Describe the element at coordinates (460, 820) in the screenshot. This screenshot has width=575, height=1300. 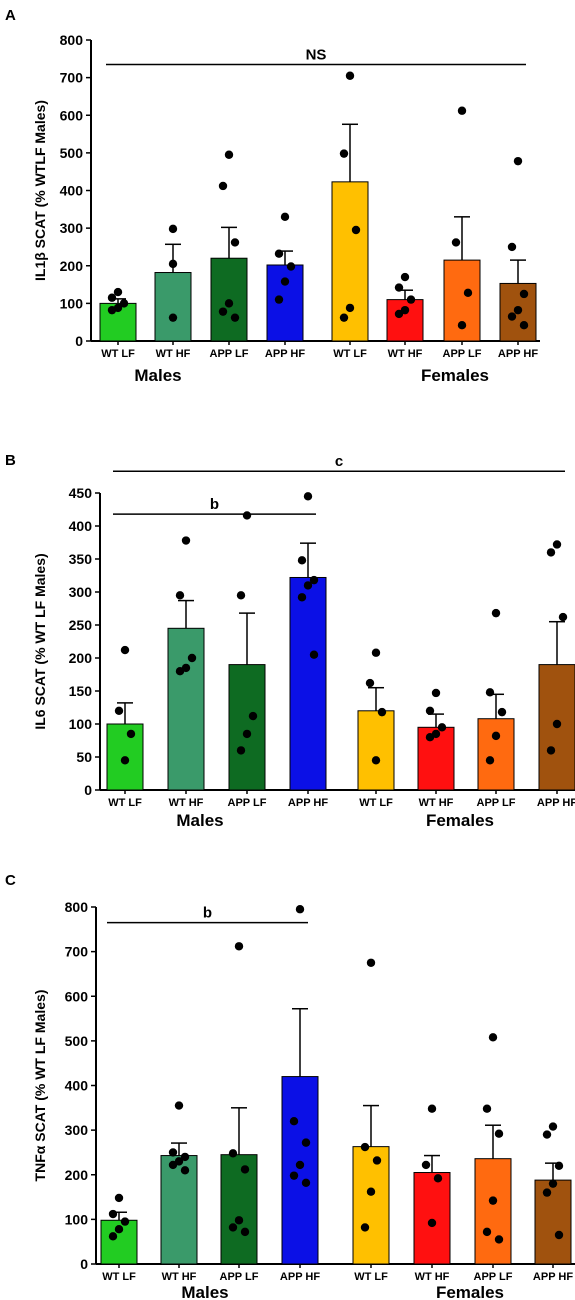
I see `group-label: Females` at that location.